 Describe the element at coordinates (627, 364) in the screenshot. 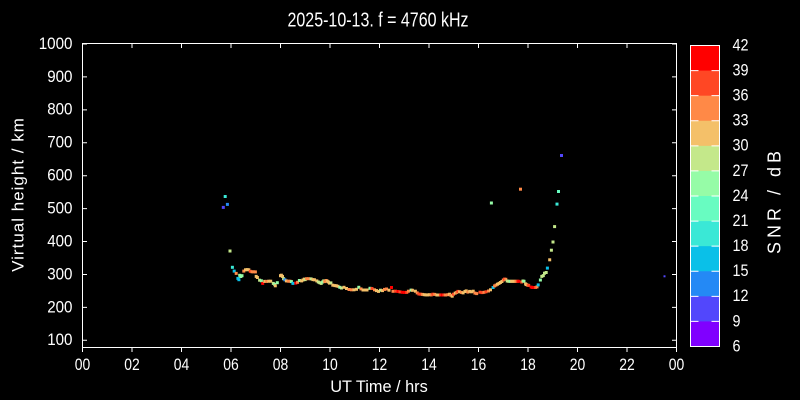

I see `svg-text: 22` at that location.